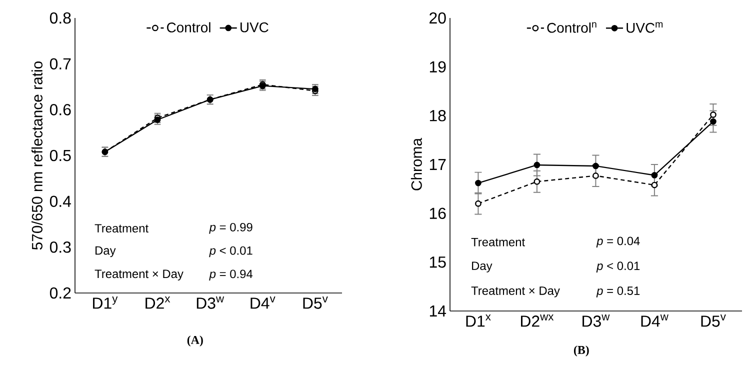 The height and width of the screenshot is (367, 748). What do you see at coordinates (478, 320) in the screenshot?
I see `x-tick-label: D1$^{x}$` at bounding box center [478, 320].